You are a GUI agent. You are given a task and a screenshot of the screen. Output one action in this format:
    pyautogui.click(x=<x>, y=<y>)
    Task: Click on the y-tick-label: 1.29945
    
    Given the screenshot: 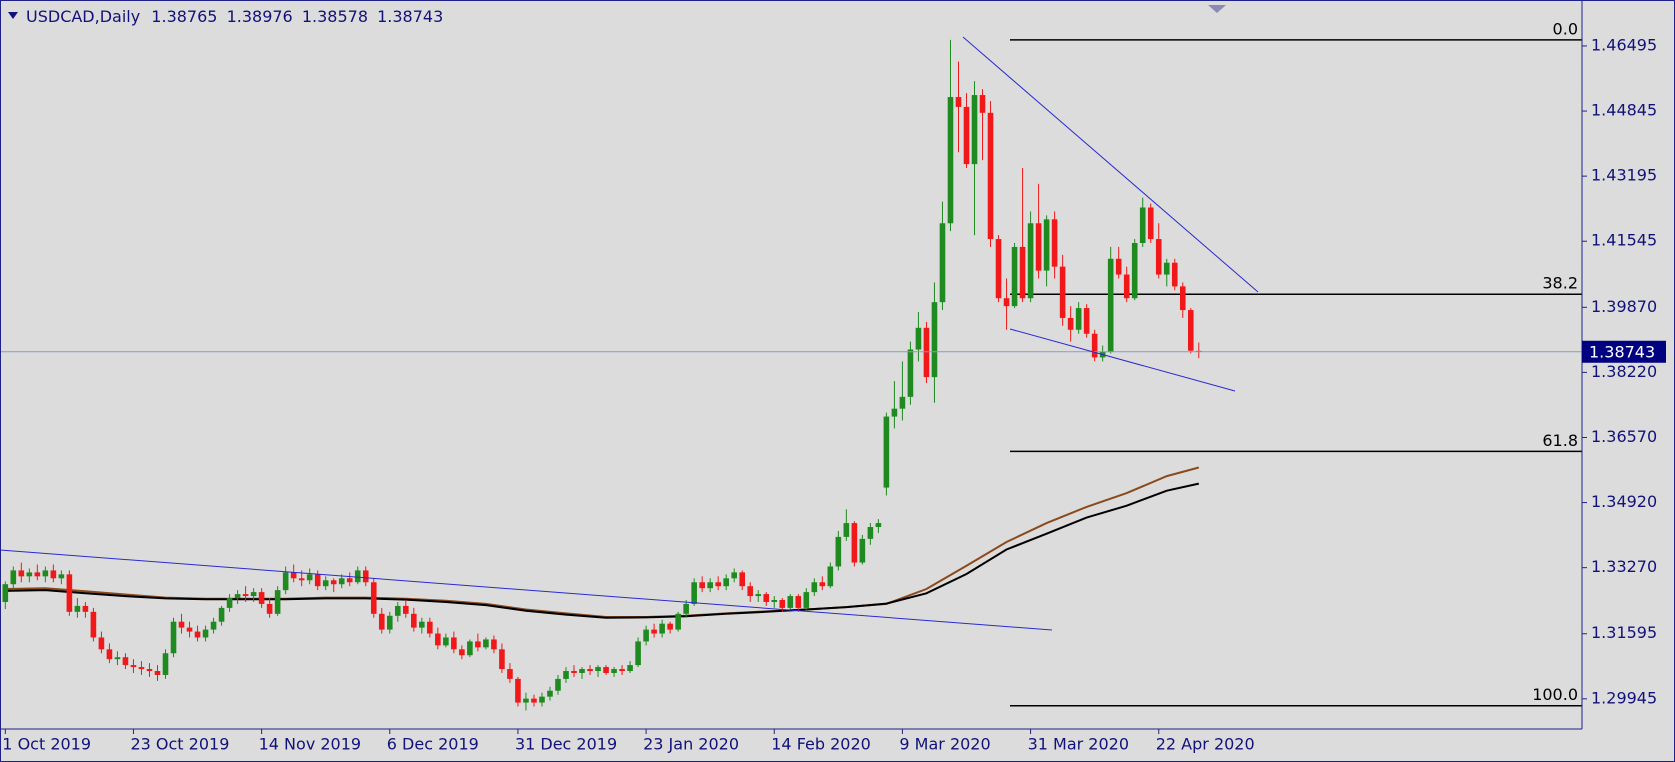 What is the action you would take?
    pyautogui.click(x=1624, y=697)
    